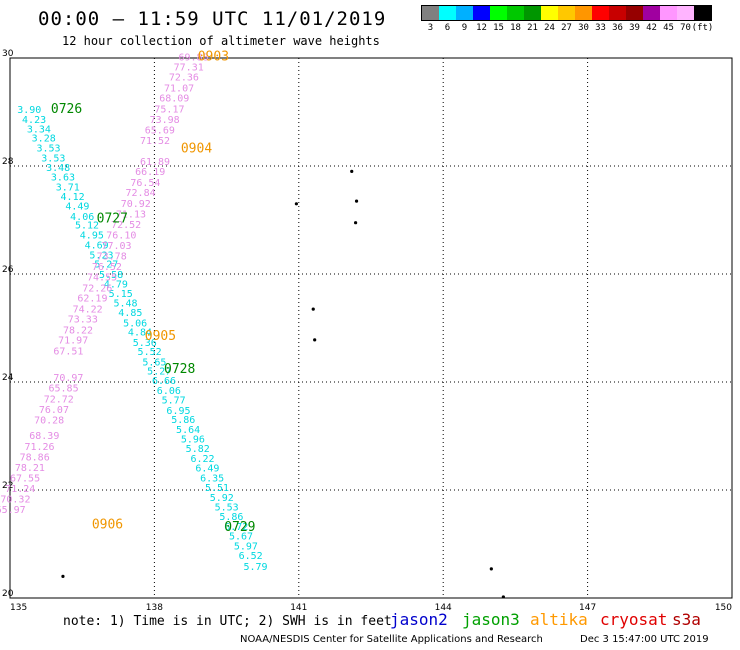 The width and height of the screenshot is (740, 650). Describe the element at coordinates (246, 546) in the screenshot. I see `wave-height-label: 5.97` at that location.